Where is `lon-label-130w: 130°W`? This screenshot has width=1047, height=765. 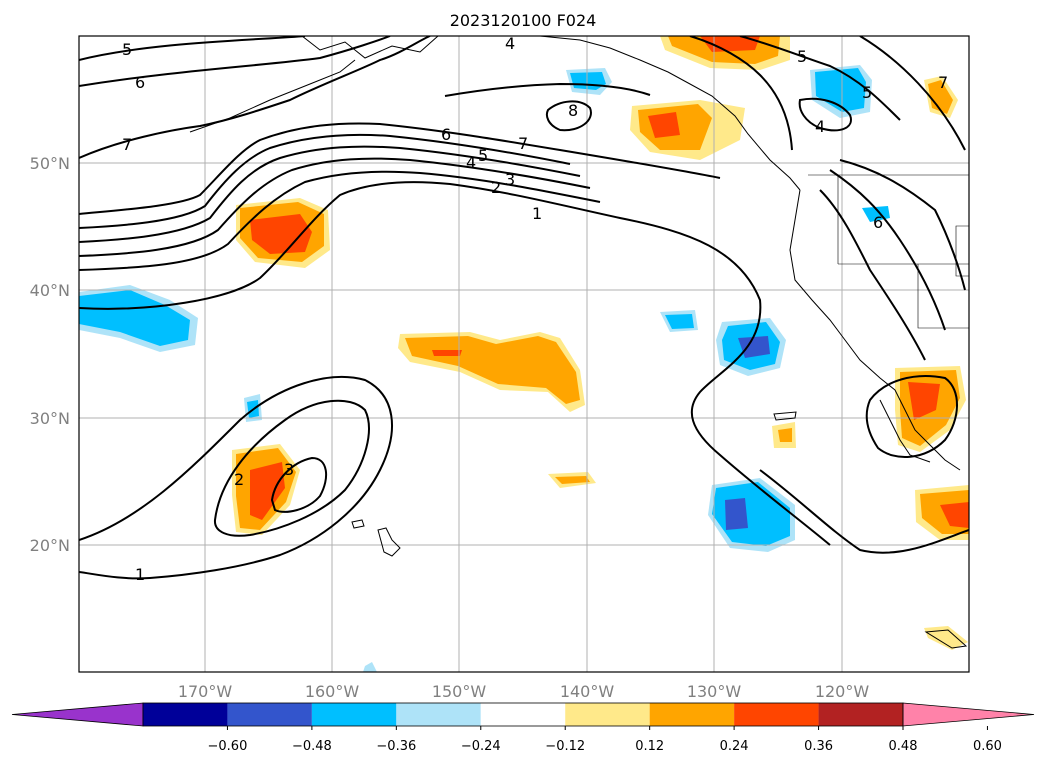
lon-label-130w: 130°W is located at coordinates (714, 691).